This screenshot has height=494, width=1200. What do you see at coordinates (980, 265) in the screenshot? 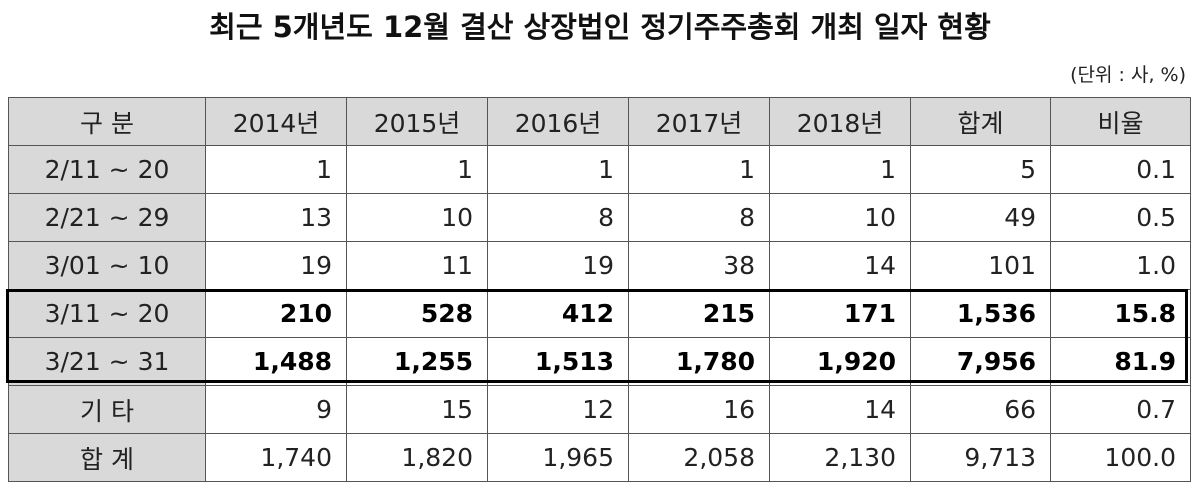
I see `cell-total: 101` at bounding box center [980, 265].